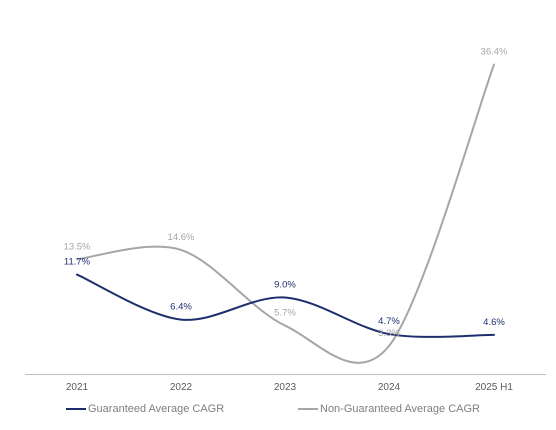 Image resolution: width=556 pixels, height=430 pixels. What do you see at coordinates (494, 322) in the screenshot?
I see `data-label-guaranteed: 4.6%` at bounding box center [494, 322].